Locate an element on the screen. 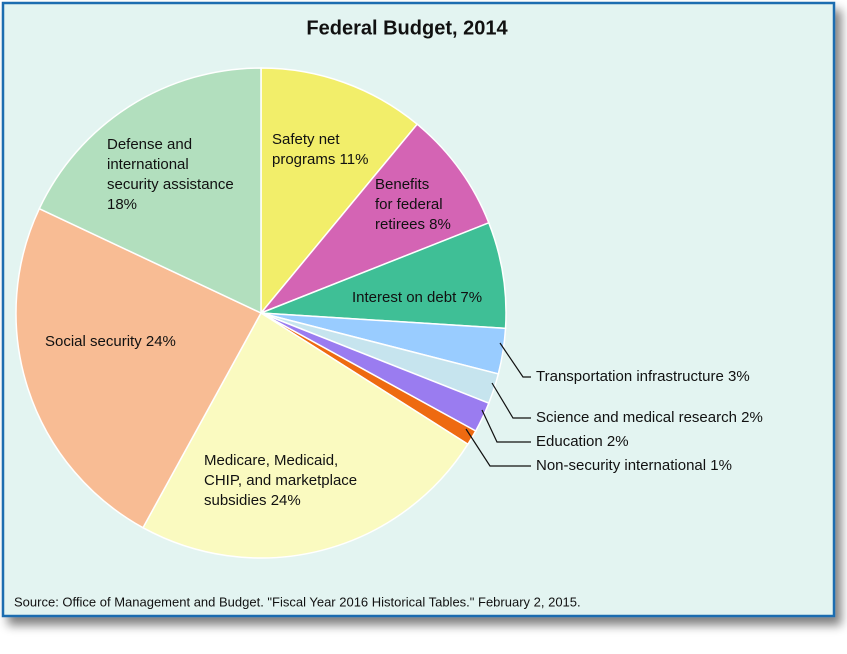 The image size is (847, 654). slice-label: Interest on debt 7% is located at coordinates (417, 297).